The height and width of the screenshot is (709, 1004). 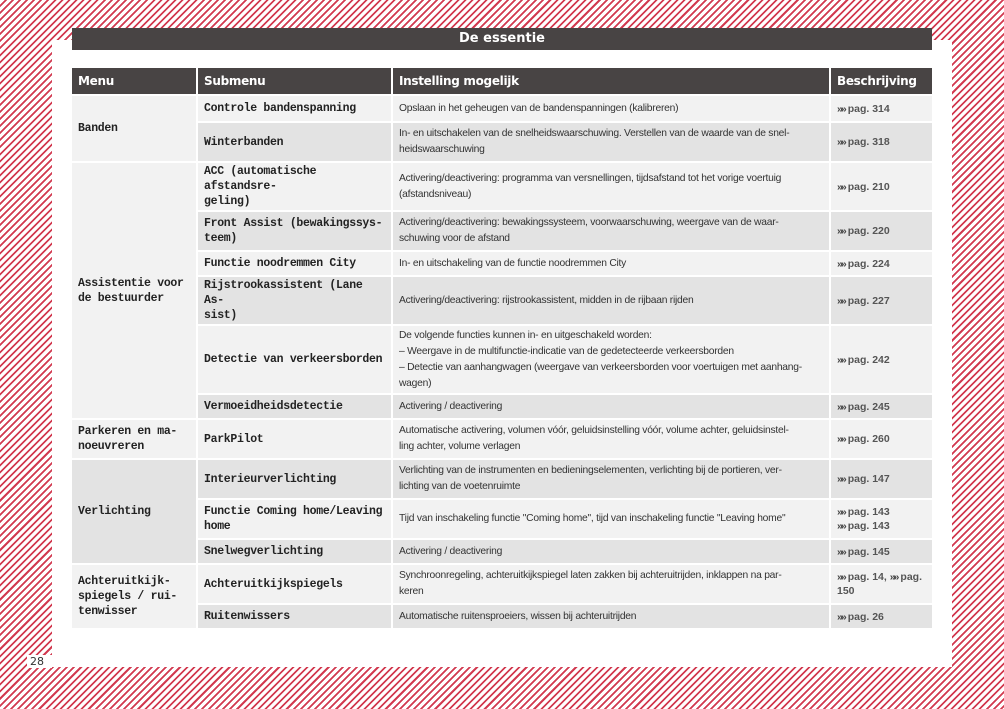 I want to click on column-header-description: Beschrijving, so click(x=881, y=81).